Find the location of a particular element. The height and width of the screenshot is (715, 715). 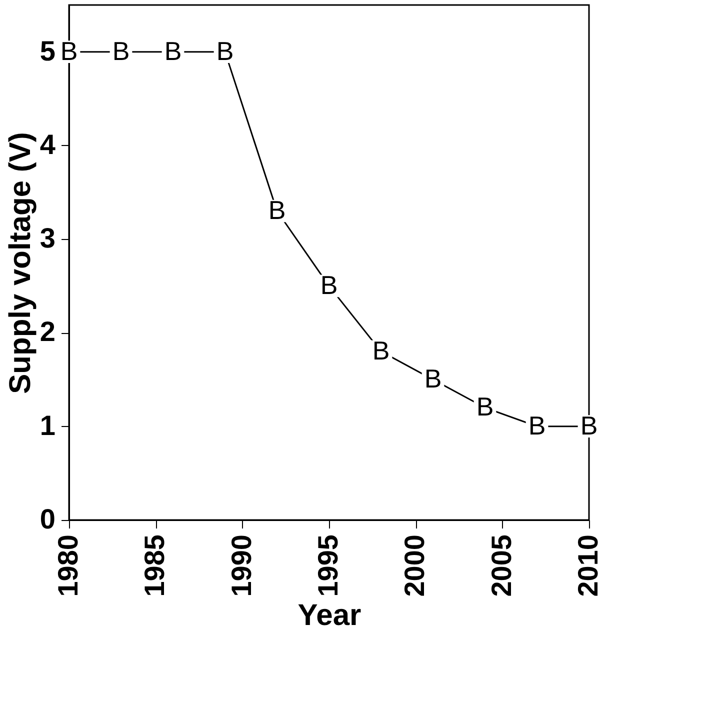

y-tick-label: 5 is located at coordinates (48, 50).